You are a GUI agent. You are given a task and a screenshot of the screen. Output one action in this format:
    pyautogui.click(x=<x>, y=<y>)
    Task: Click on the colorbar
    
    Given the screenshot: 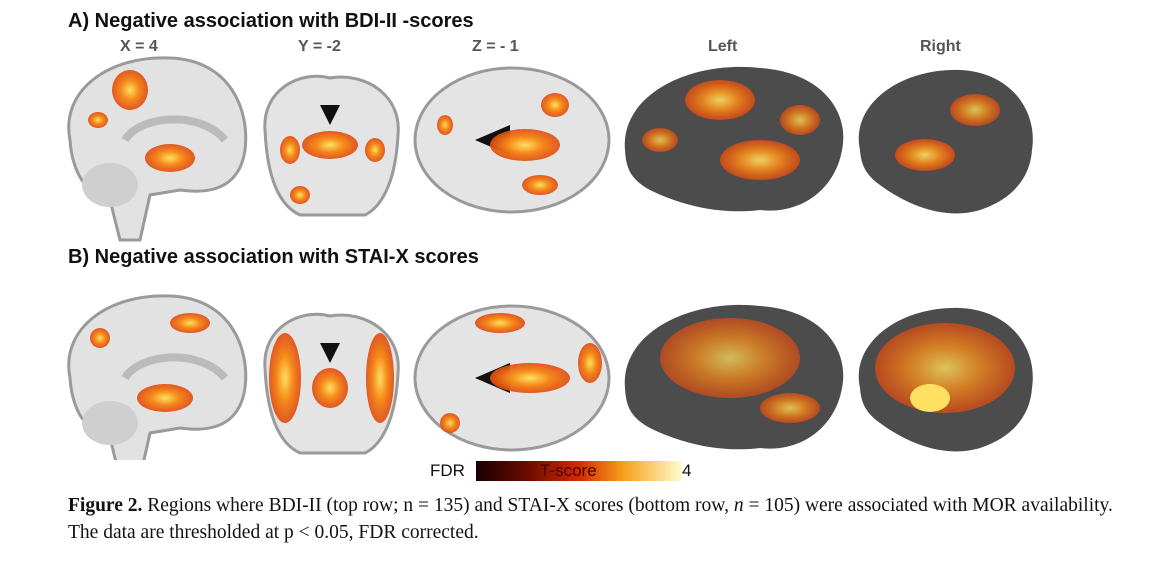 What is the action you would take?
    pyautogui.click(x=579, y=471)
    